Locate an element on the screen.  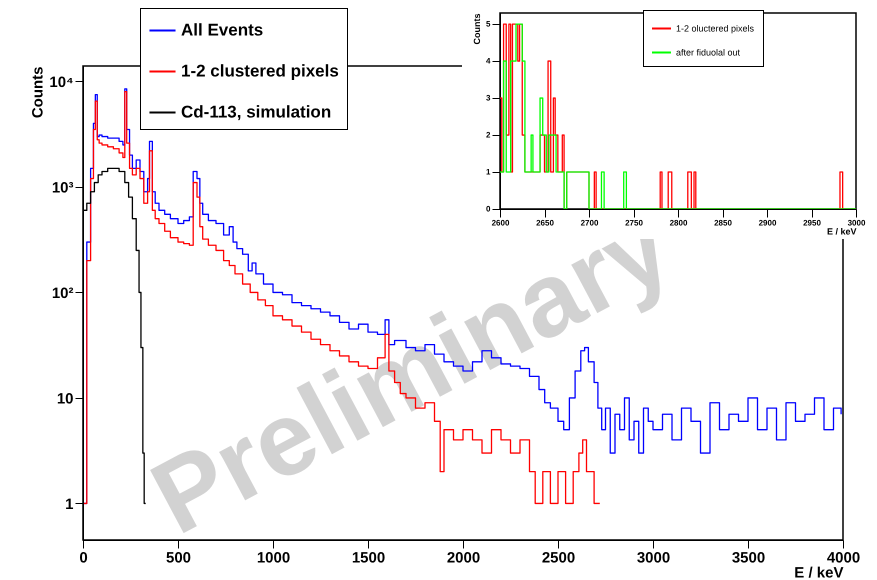
y-tick-label: 10² is located at coordinates (63, 293).